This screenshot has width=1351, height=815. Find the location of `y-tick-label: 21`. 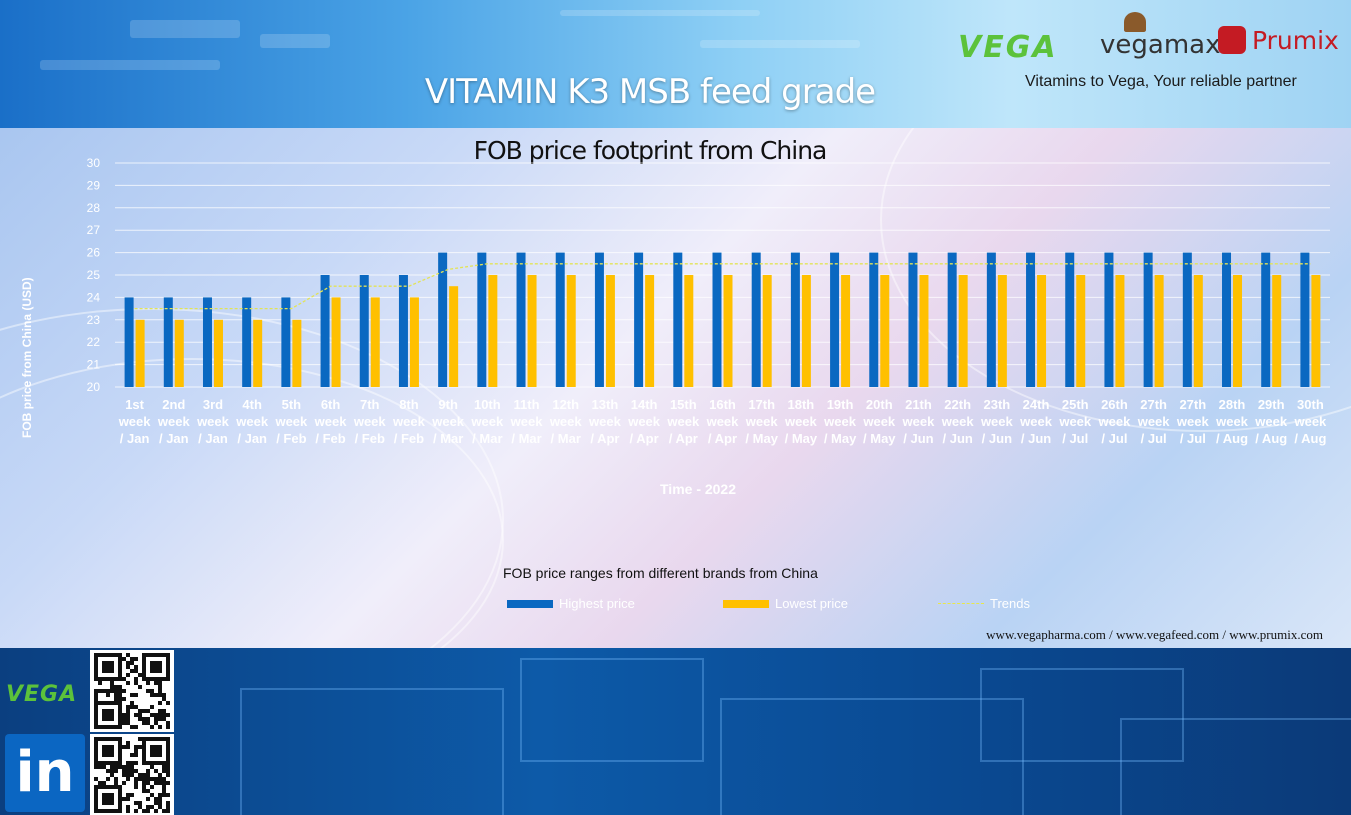

y-tick-label: 21 is located at coordinates (94, 365).